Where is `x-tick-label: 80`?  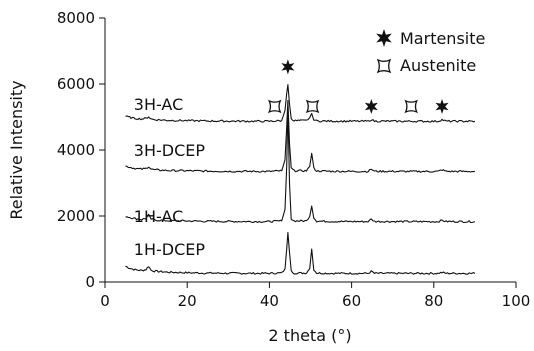 x-tick-label: 80 is located at coordinates (433, 301).